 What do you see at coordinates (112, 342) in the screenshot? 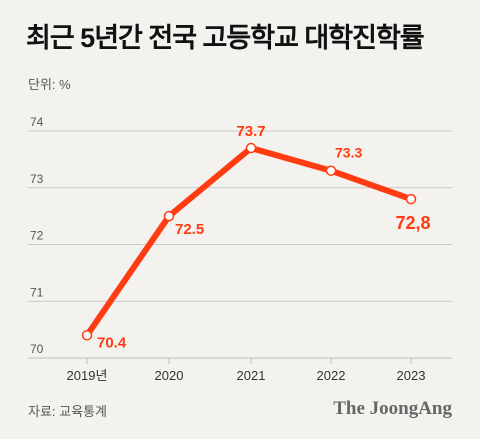
I see `data-label: 70.4` at bounding box center [112, 342].